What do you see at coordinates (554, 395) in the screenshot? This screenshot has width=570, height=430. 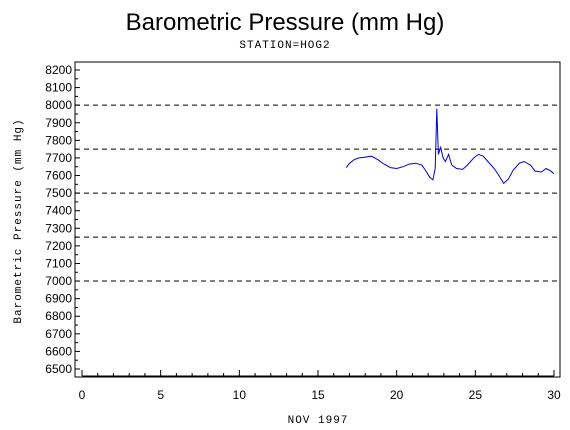 I see `x-tick-label: 30` at bounding box center [554, 395].